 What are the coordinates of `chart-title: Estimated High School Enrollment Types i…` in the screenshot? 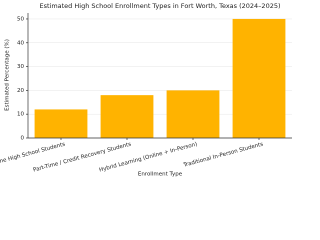 It's located at (159, 6).